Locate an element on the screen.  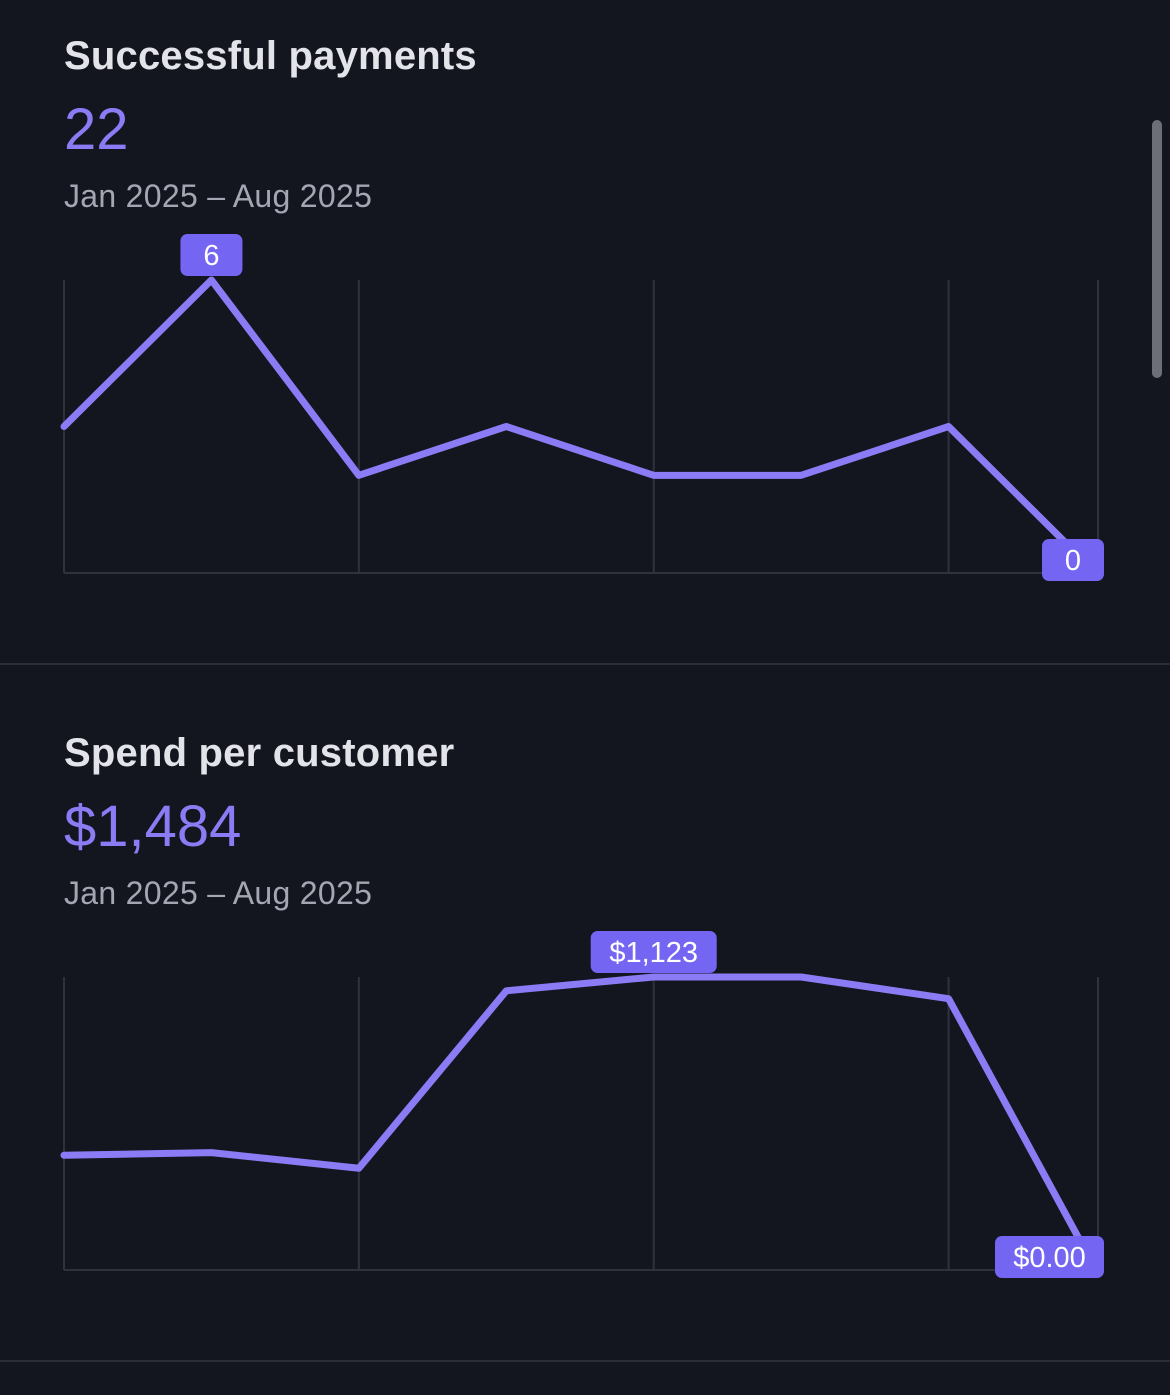
data-label-badge: $0.00 is located at coordinates (1049, 1257).